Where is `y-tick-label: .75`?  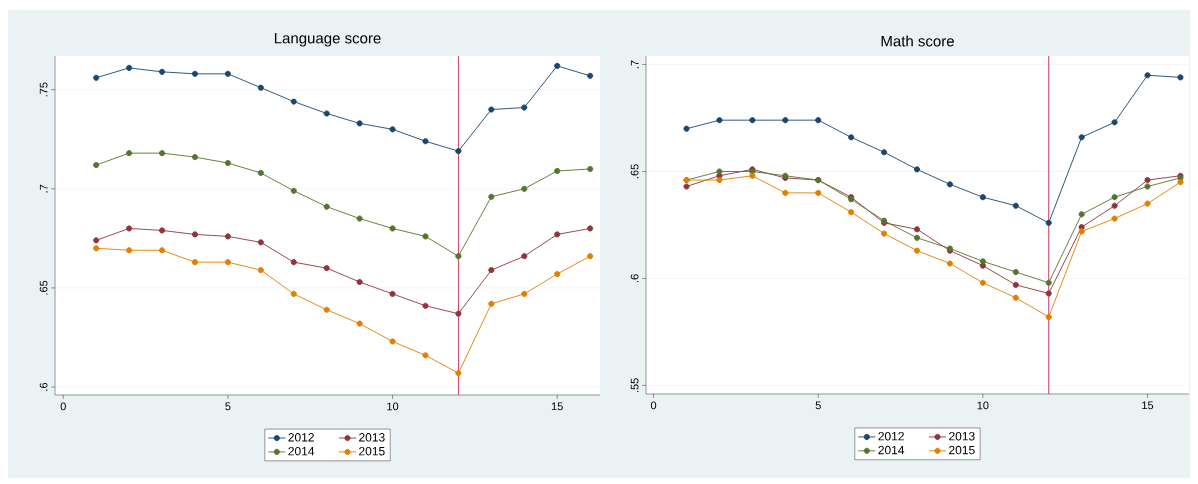 y-tick-label: .75 is located at coordinates (43, 89).